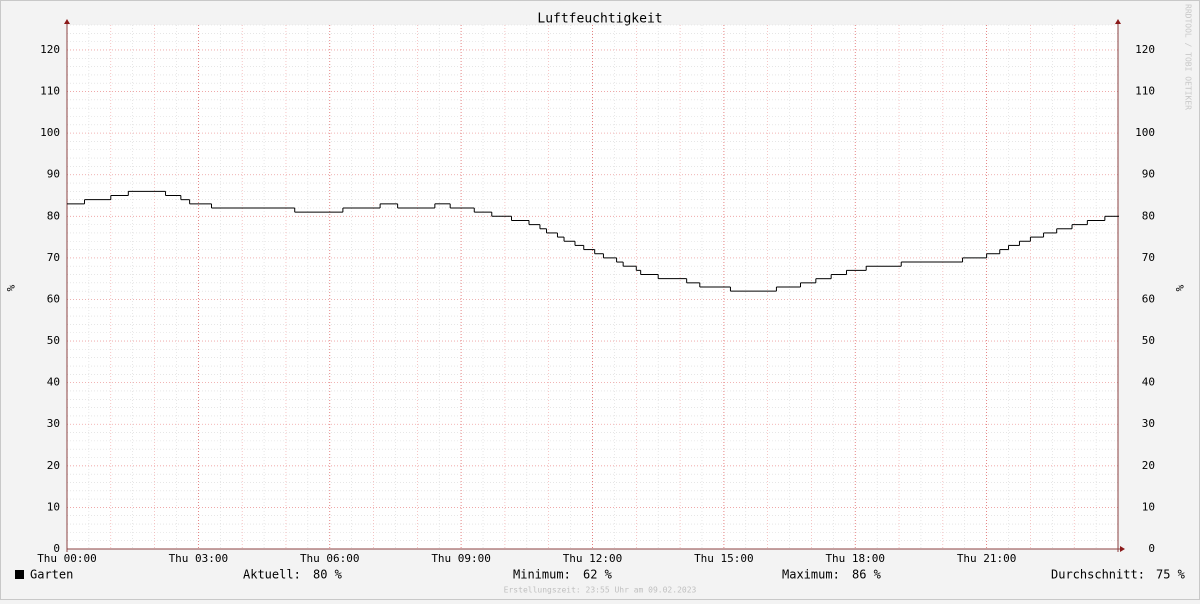 This screenshot has width=1200, height=604. I want to click on stat-value: 62 %, so click(598, 575).